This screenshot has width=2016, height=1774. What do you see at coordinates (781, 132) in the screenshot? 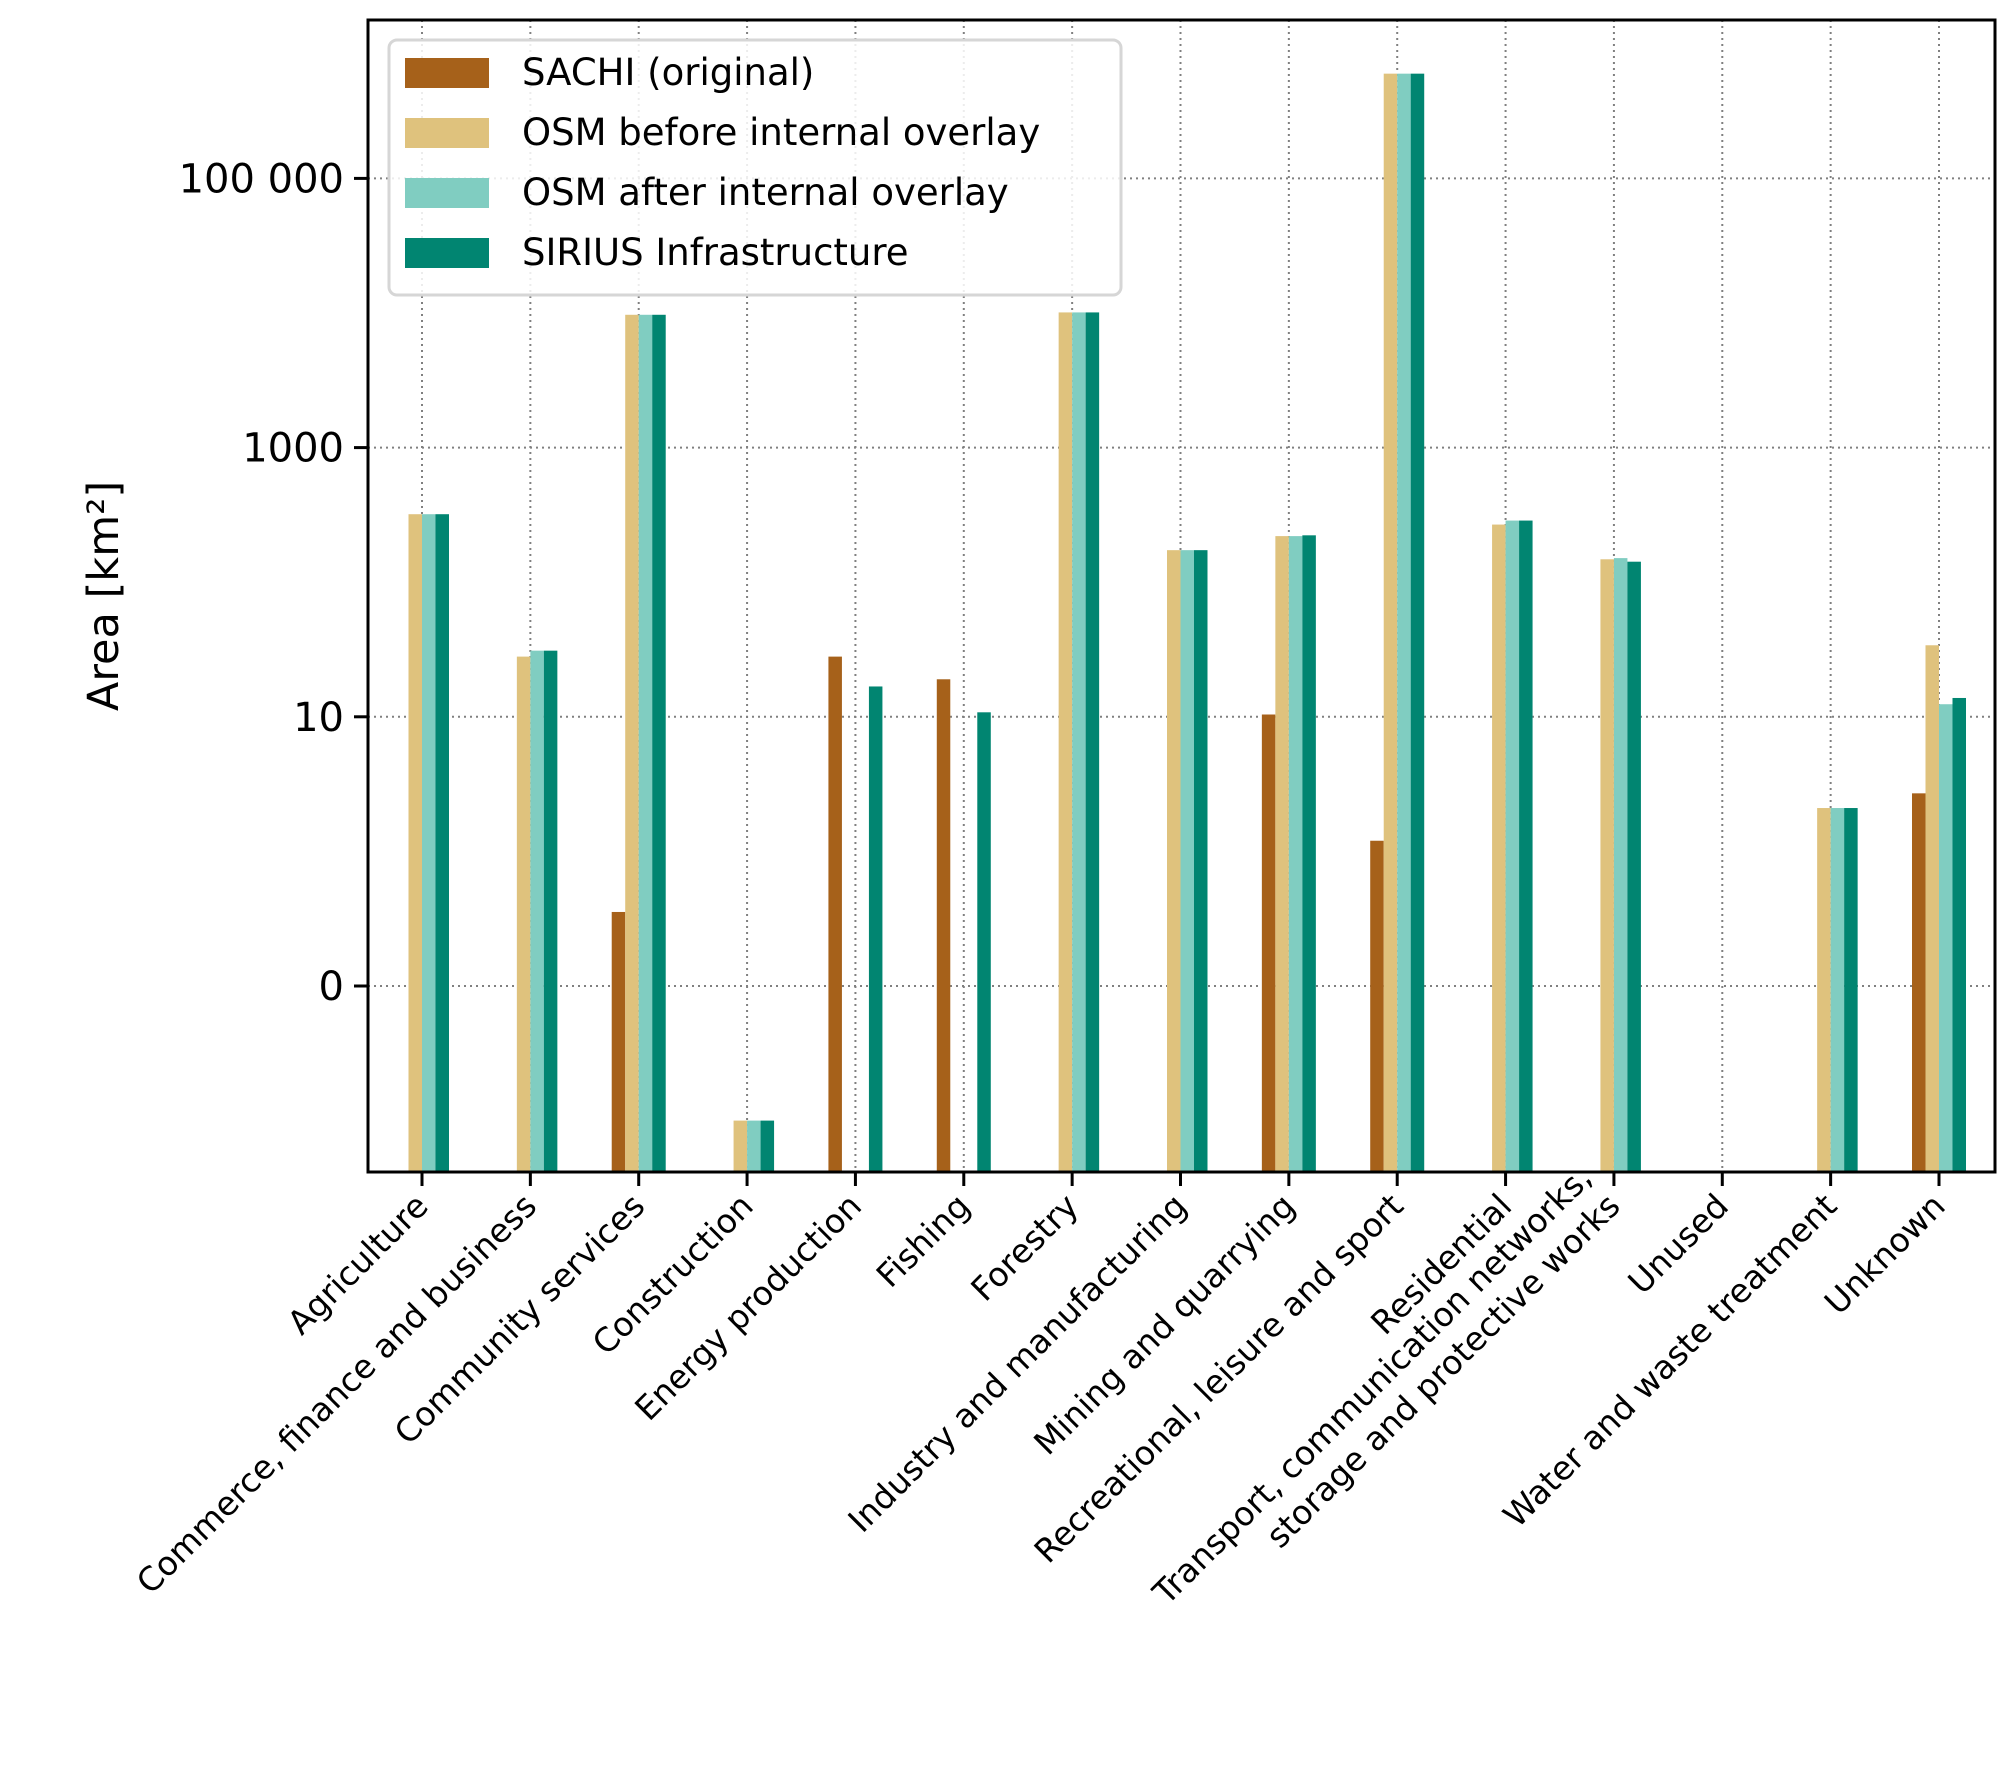
I see `legend-label: OSM before internal overlay` at bounding box center [781, 132].